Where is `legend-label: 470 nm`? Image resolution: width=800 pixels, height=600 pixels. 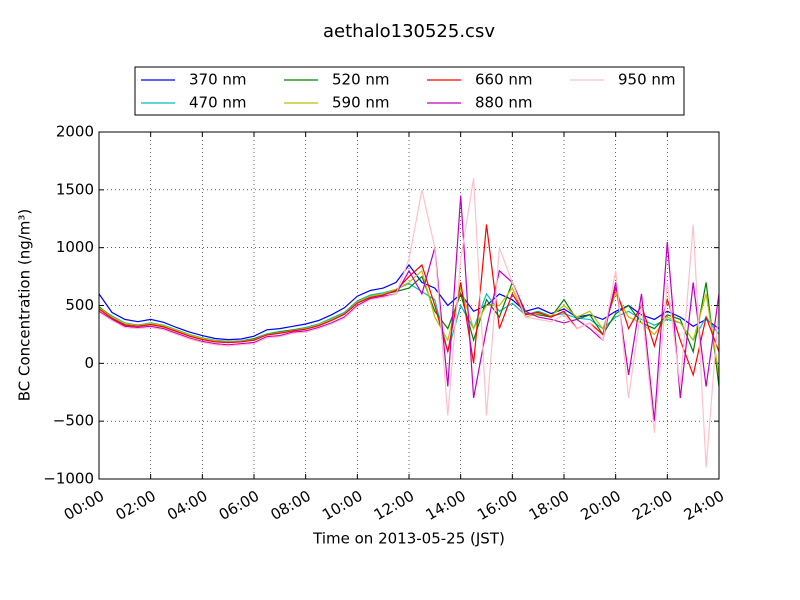 legend-label: 470 nm is located at coordinates (218, 103).